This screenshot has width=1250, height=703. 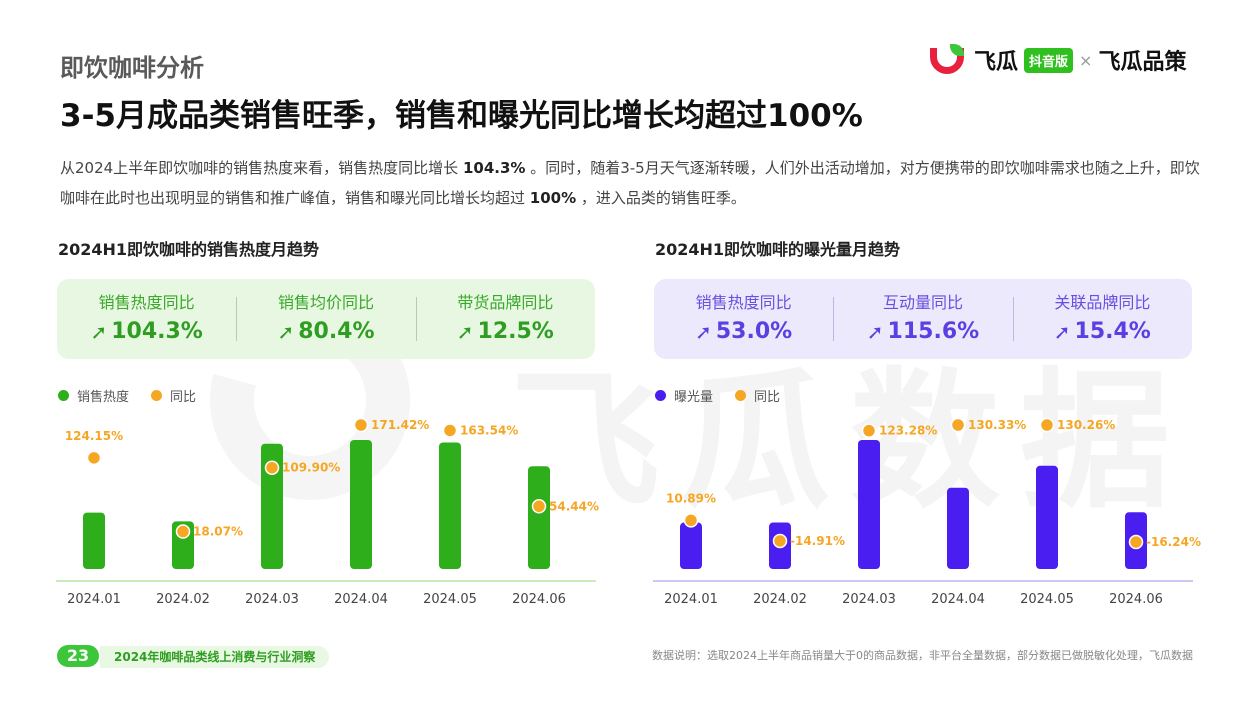 I want to click on description-highlight-2: 100%, so click(x=553, y=198).